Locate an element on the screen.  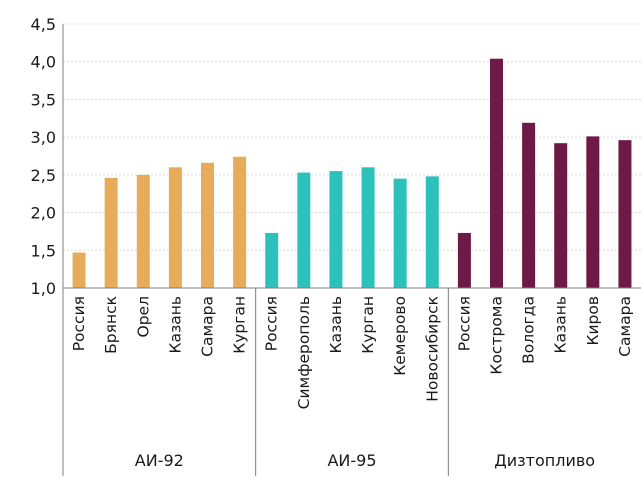
group-label: АИ-92 is located at coordinates (159, 460).